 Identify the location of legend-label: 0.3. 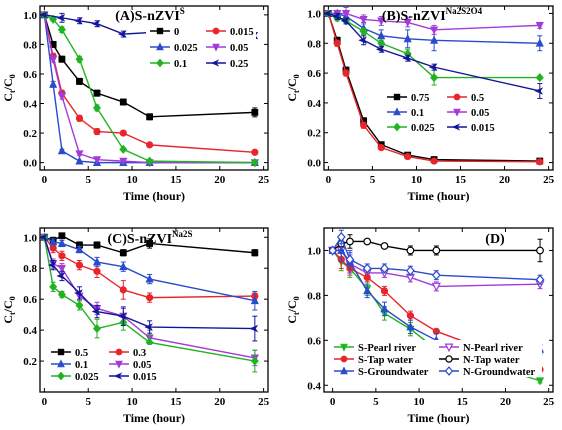
(139, 353).